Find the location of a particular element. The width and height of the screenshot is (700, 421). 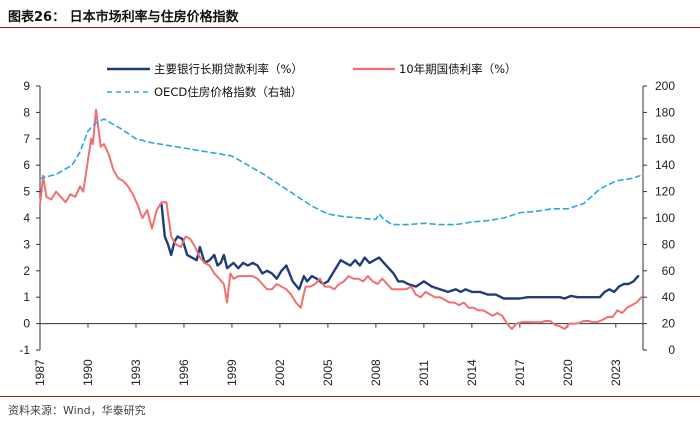

right-tick-label: 20 is located at coordinates (669, 324).